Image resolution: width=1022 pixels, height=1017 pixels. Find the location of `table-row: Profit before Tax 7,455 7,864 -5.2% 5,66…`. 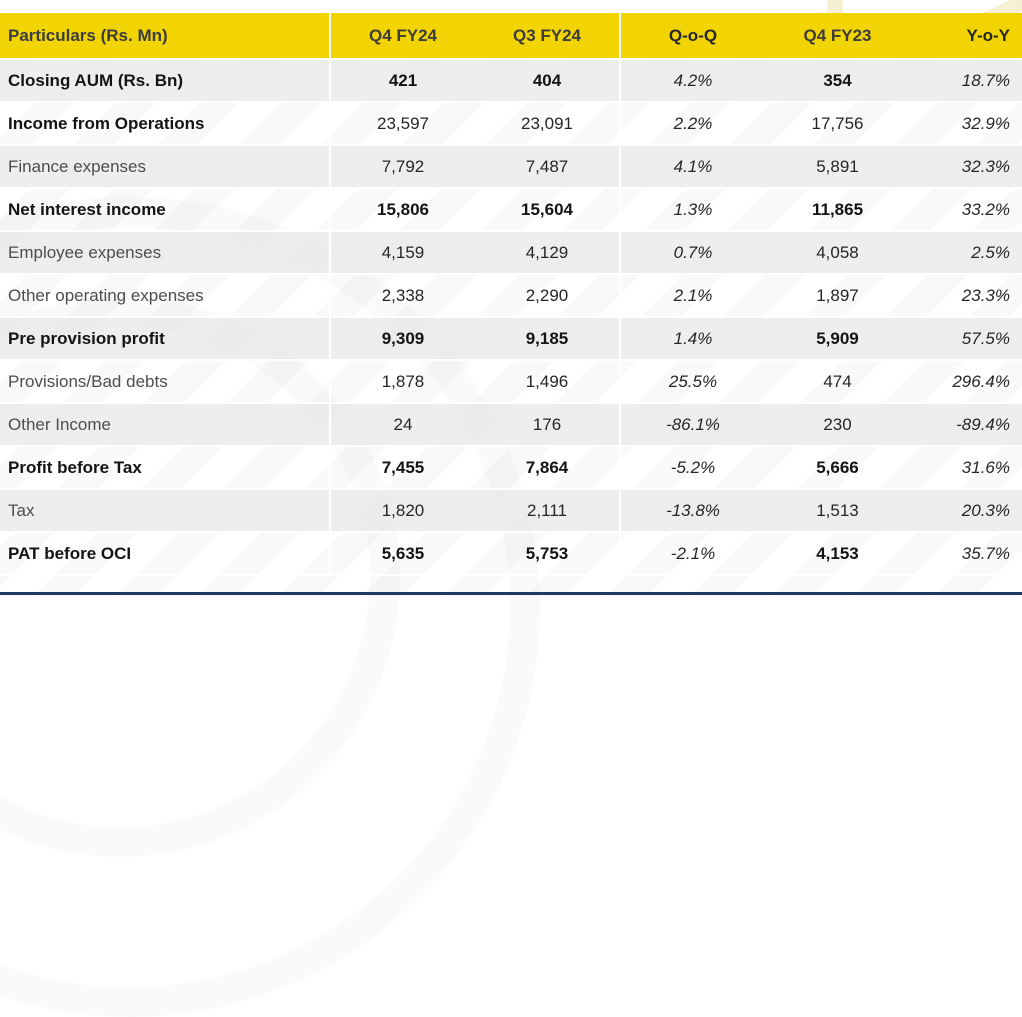

table-row: Profit before Tax 7,455 7,864 -5.2% 5,66… is located at coordinates (511, 468).